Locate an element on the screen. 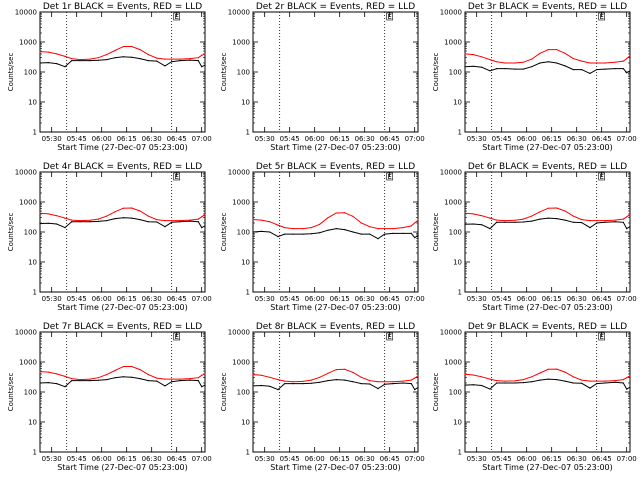 This screenshot has width=640, height=480. panel-9-xtick-label-1: 05:45 is located at coordinates (502, 459).